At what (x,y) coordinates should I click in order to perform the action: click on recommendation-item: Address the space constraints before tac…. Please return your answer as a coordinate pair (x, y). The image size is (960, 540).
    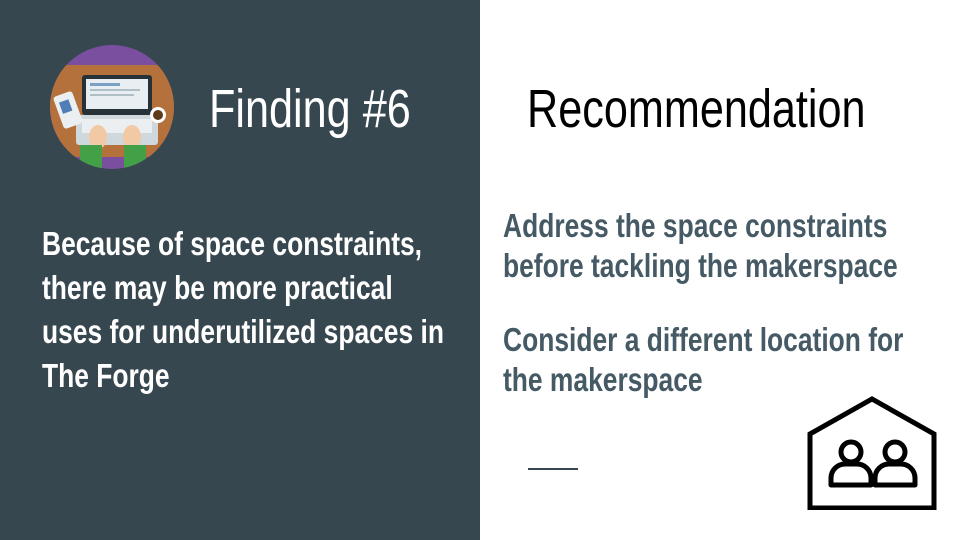
    Looking at the image, I should click on (700, 246).